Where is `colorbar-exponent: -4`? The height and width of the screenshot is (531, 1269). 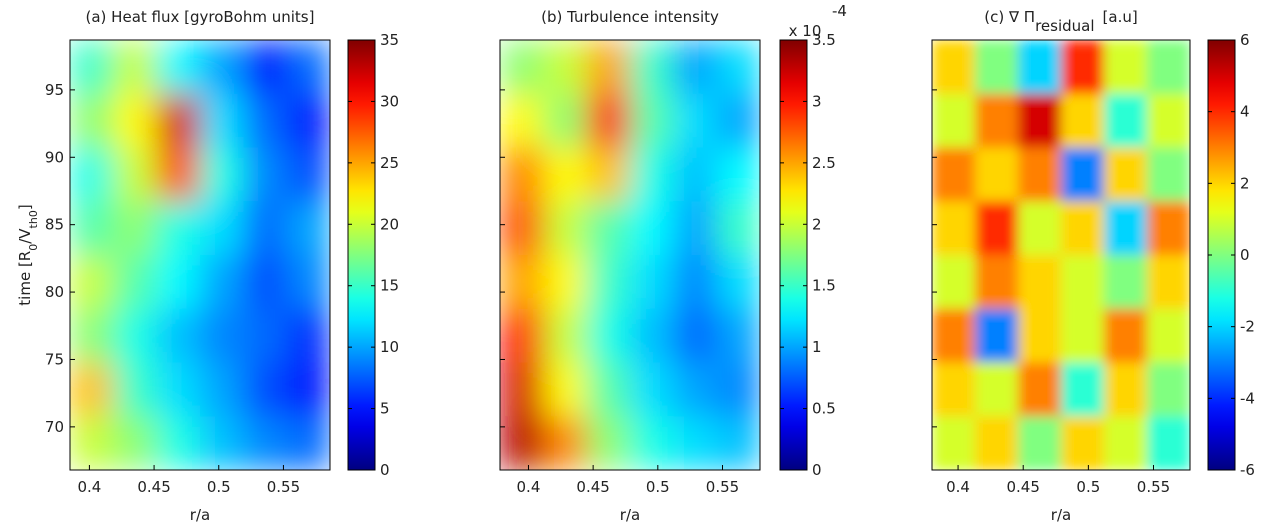
colorbar-exponent: -4 is located at coordinates (839, 11).